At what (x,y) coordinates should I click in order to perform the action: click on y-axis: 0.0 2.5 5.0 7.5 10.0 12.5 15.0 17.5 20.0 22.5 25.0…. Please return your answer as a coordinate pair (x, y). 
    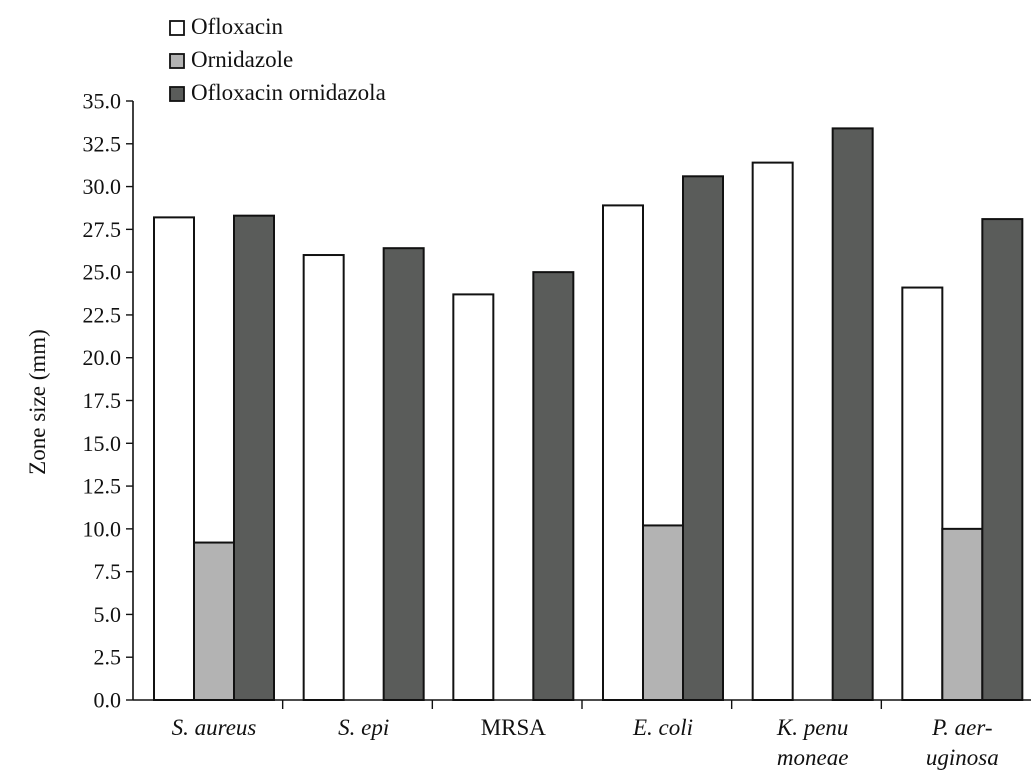
    Looking at the image, I should click on (108, 401).